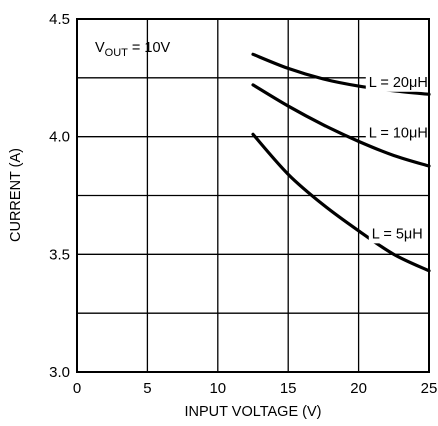 The width and height of the screenshot is (438, 426). Describe the element at coordinates (288, 388) in the screenshot. I see `x-tick-label: 15` at that location.